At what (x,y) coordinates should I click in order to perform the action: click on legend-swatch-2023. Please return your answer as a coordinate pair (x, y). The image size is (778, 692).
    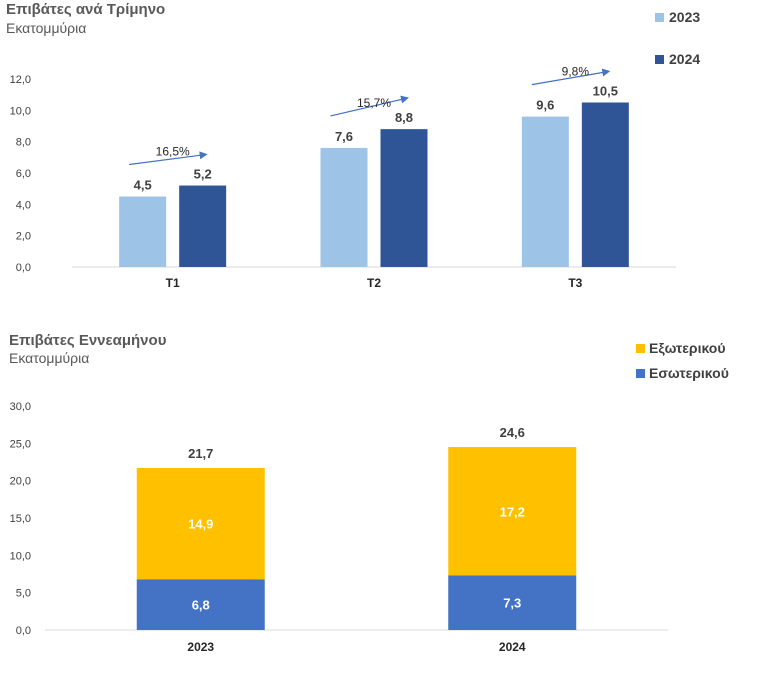
    Looking at the image, I should click on (659, 17).